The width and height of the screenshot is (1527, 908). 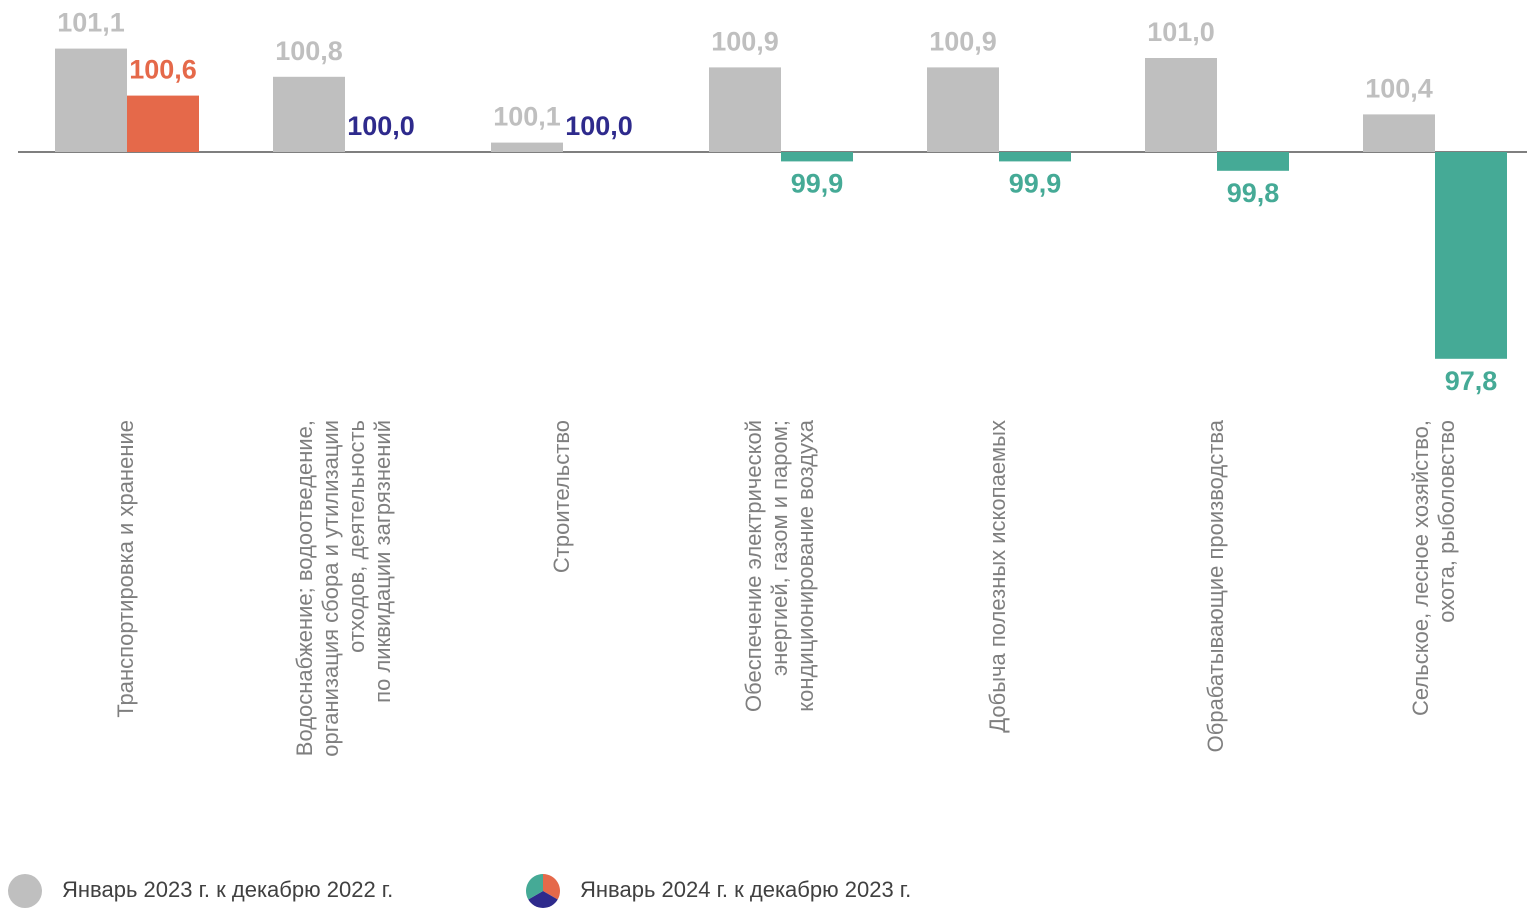 What do you see at coordinates (745, 889) in the screenshot?
I see `legend-label: Январь 2024 г. к декабрю 2023 г.` at bounding box center [745, 889].